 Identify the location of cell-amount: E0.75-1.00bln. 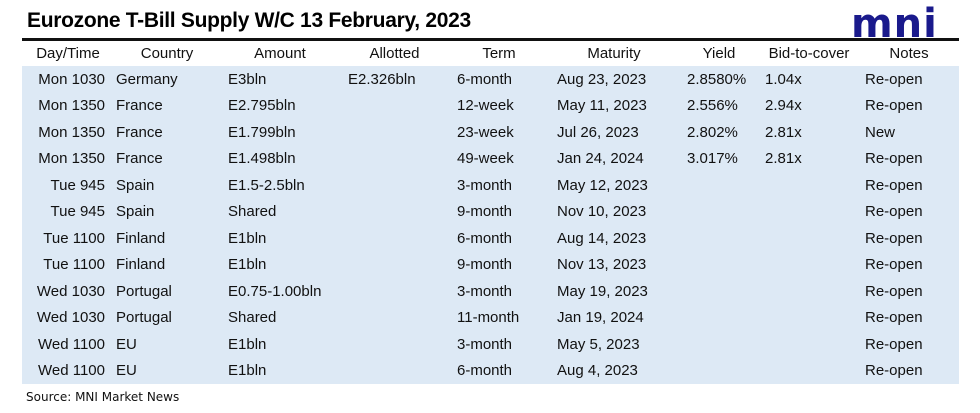
(275, 291).